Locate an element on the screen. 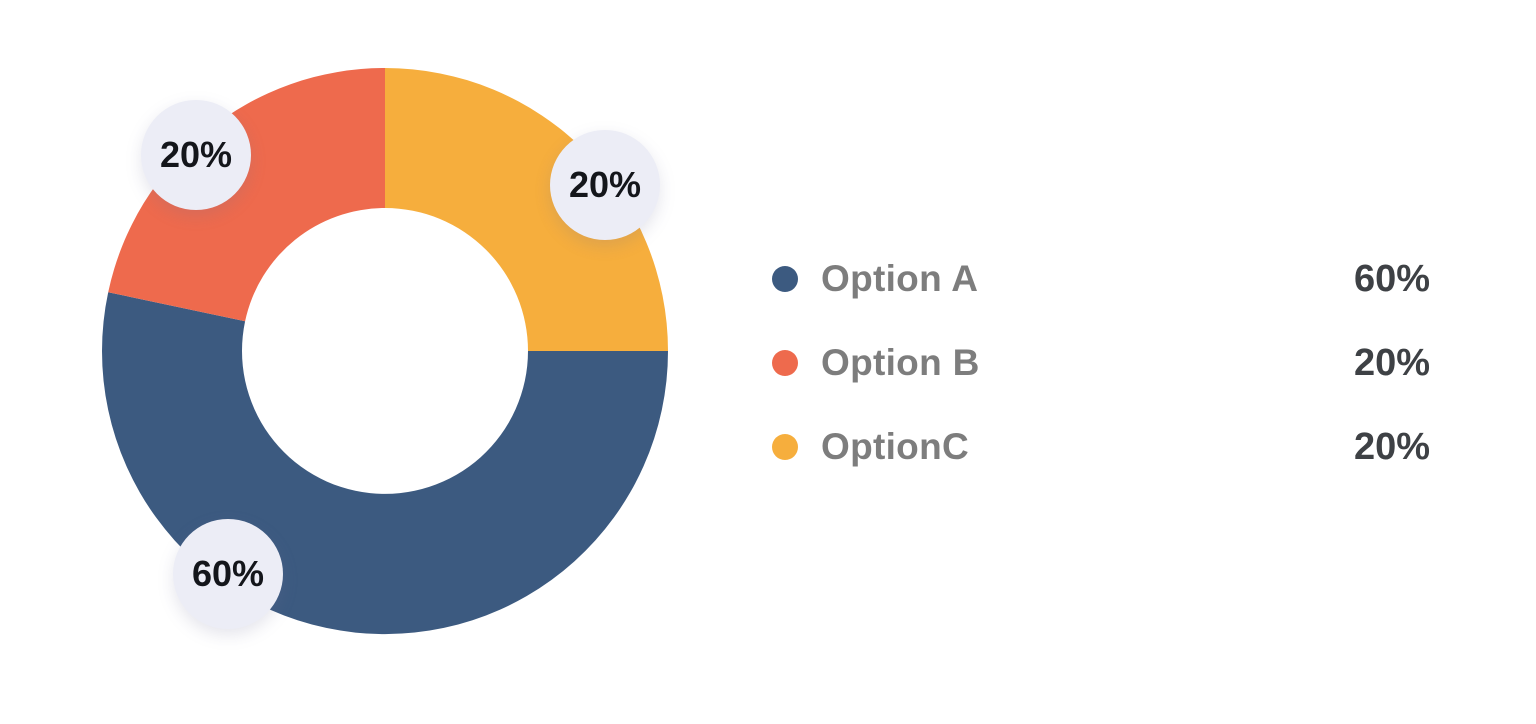  legend-label: Option B is located at coordinates (900, 362).